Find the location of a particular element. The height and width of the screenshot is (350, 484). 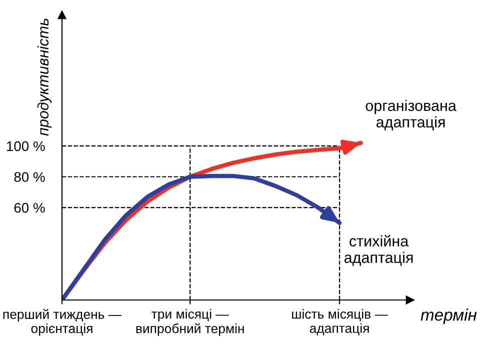

y-tick-label: 60 % is located at coordinates (29, 207).